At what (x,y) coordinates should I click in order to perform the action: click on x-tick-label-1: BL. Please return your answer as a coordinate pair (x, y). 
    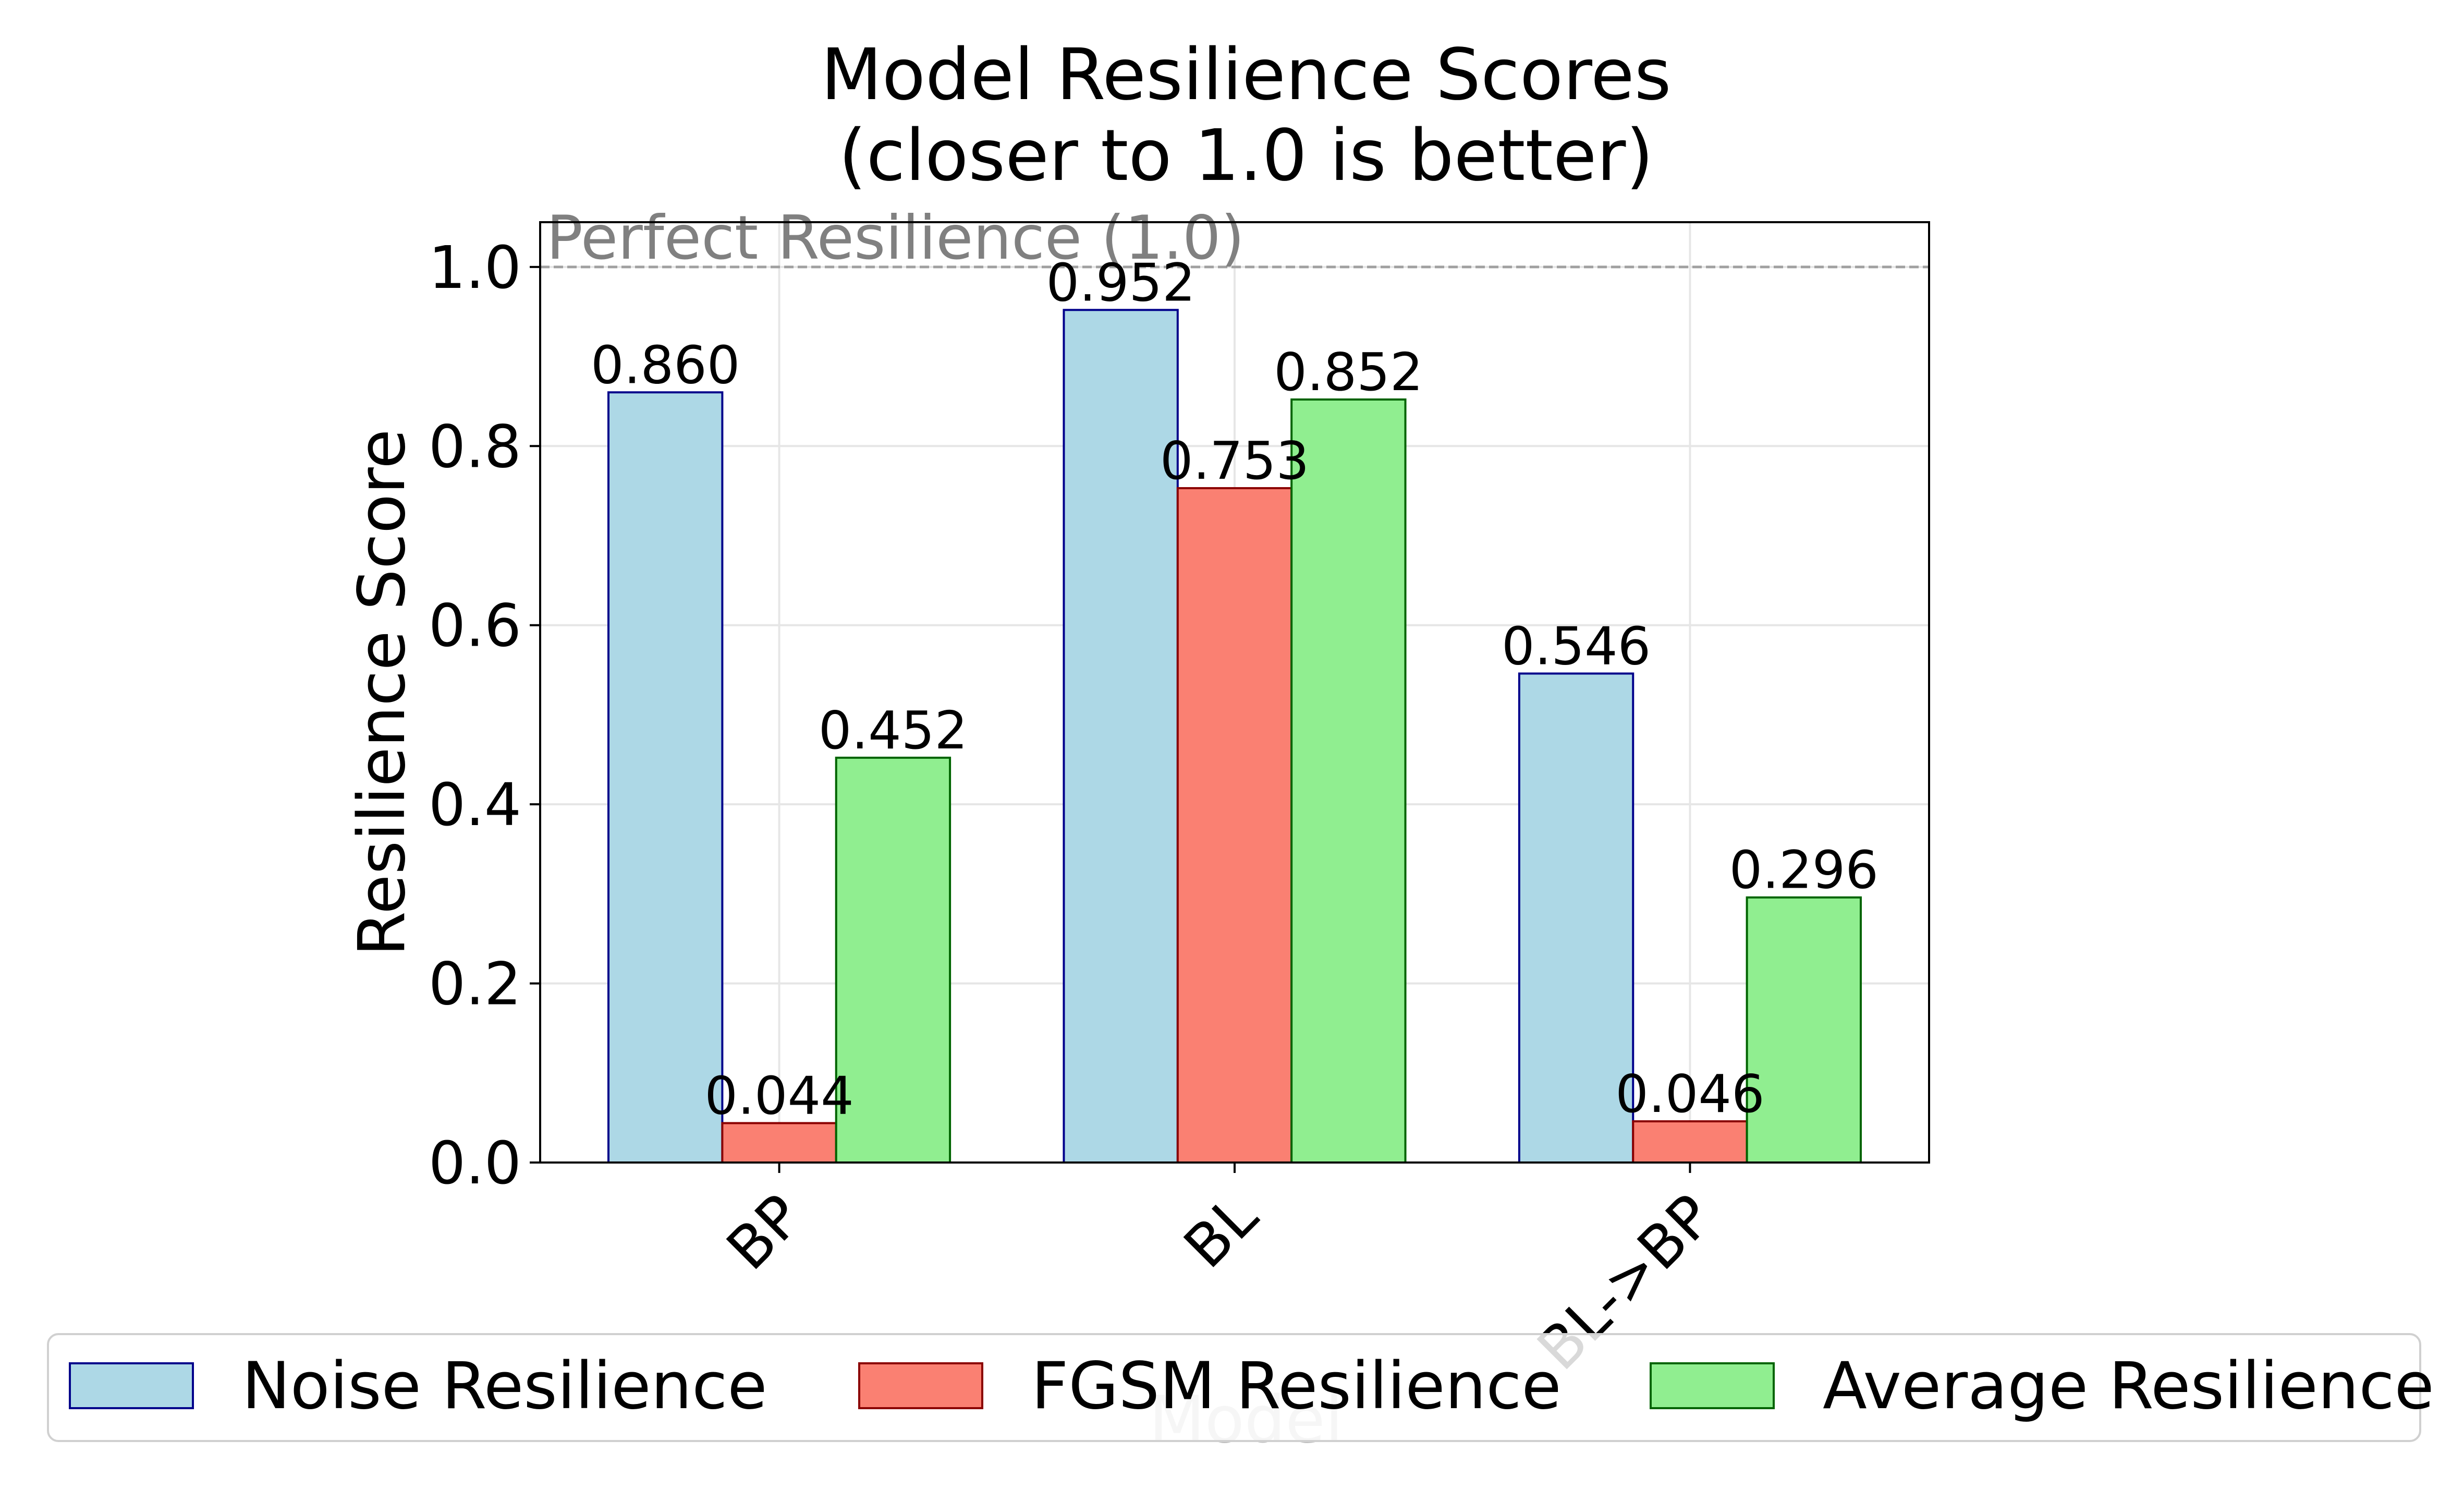
    Looking at the image, I should click on (1221, 1232).